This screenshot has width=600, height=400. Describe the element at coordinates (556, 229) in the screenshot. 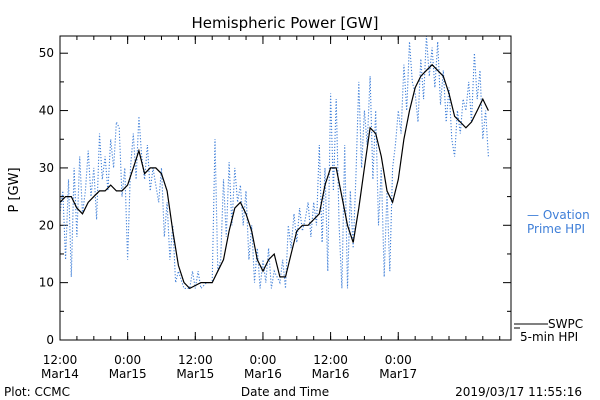

I see `legend-ovation-line2: Prime HPI` at that location.